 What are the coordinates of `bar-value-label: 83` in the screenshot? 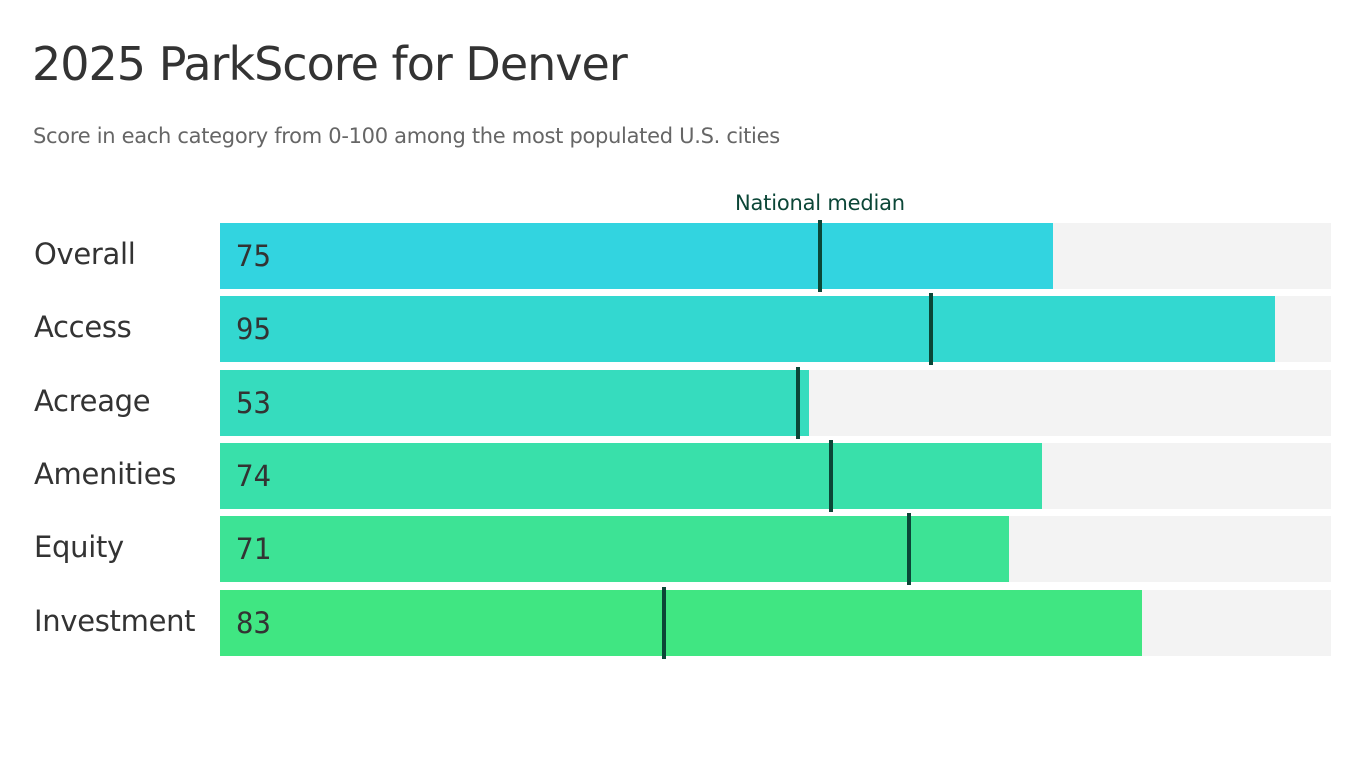 It's located at (253, 623).